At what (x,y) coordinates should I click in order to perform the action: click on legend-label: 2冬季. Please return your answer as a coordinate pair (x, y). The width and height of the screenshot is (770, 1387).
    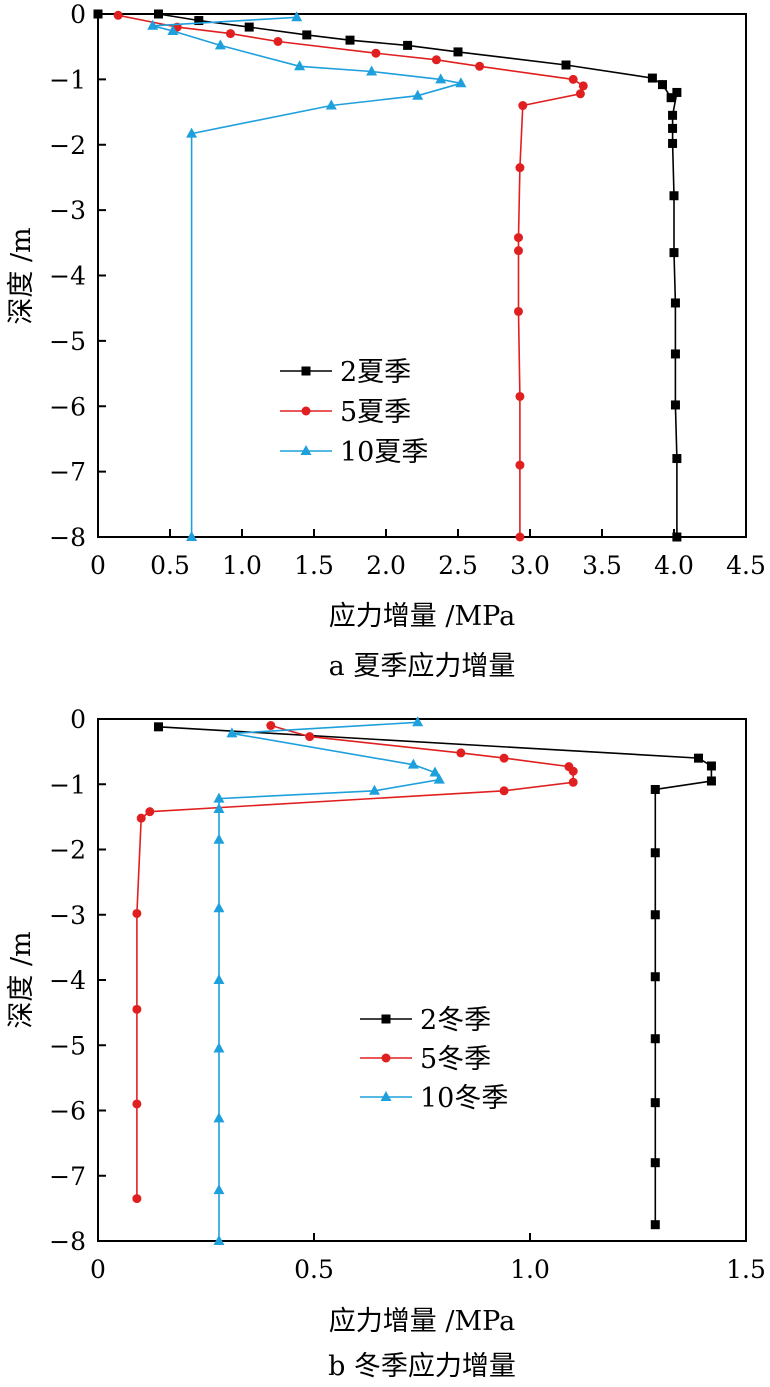
    Looking at the image, I should click on (455, 1020).